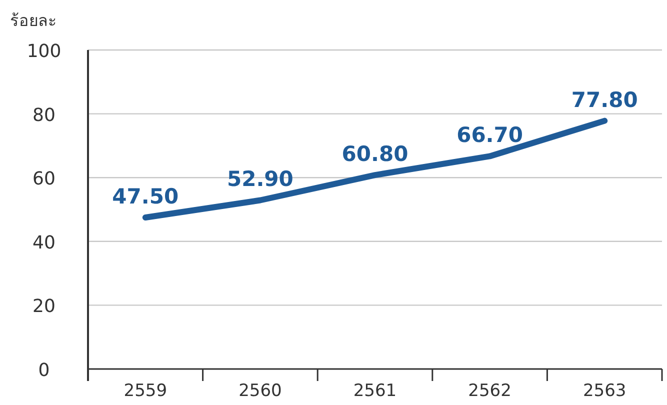  I want to click on data-label: 66.70, so click(490, 135).